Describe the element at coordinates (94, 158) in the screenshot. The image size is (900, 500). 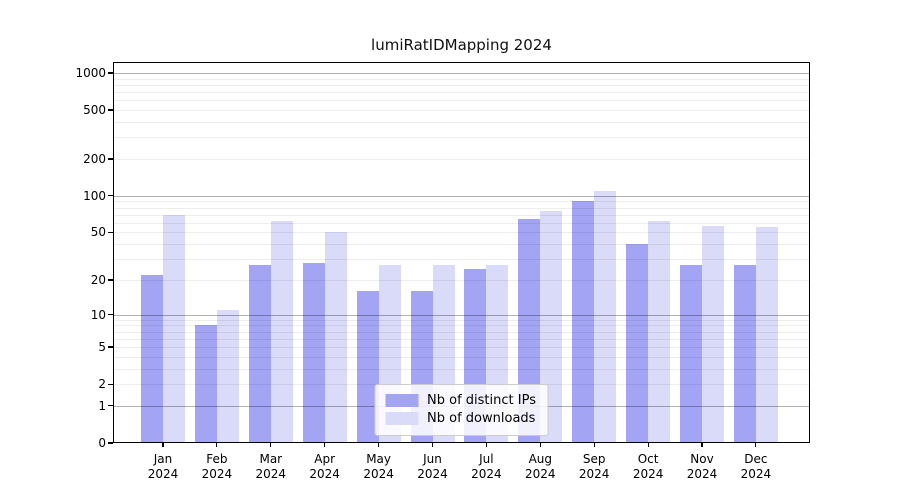
I see `y-tick-label-200: 200` at that location.